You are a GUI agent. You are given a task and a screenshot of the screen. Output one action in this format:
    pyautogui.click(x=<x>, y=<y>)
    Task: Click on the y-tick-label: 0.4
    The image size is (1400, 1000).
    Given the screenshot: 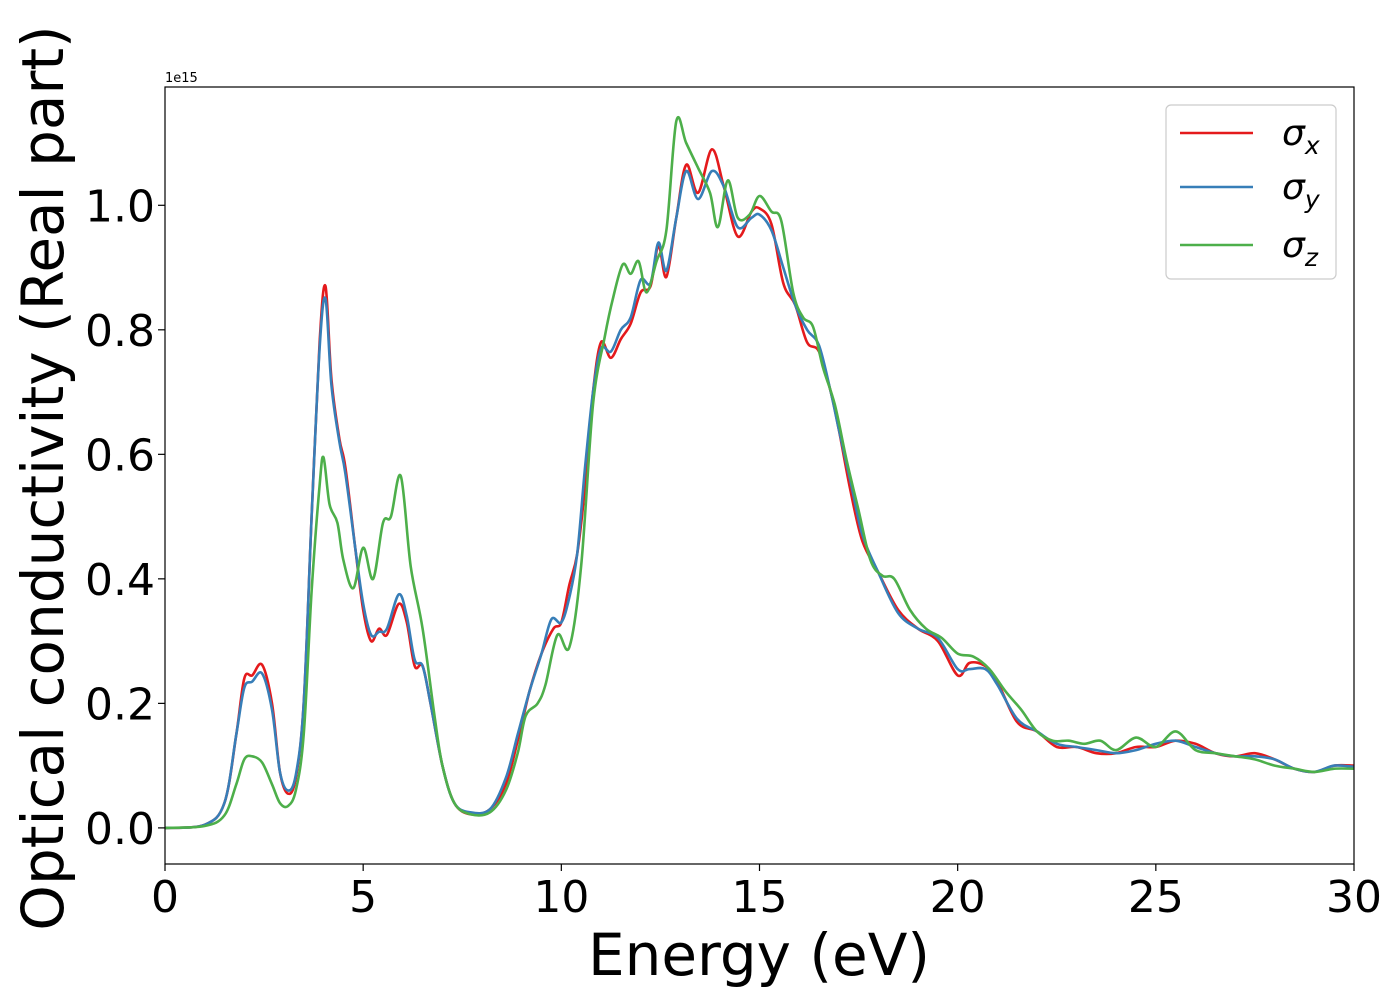 What is the action you would take?
    pyautogui.click(x=120, y=580)
    